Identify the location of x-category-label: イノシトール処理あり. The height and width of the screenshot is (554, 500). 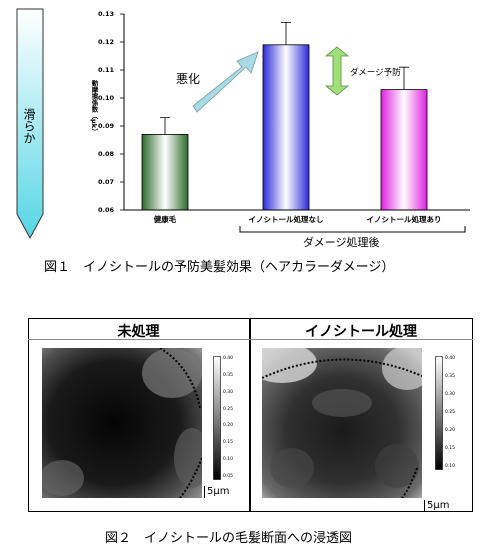
(404, 219).